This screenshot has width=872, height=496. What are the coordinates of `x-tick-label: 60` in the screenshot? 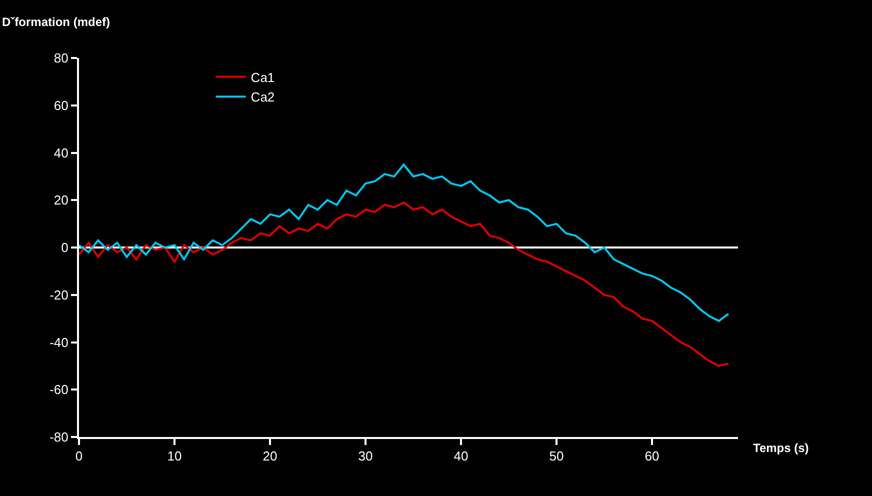 It's located at (652, 456).